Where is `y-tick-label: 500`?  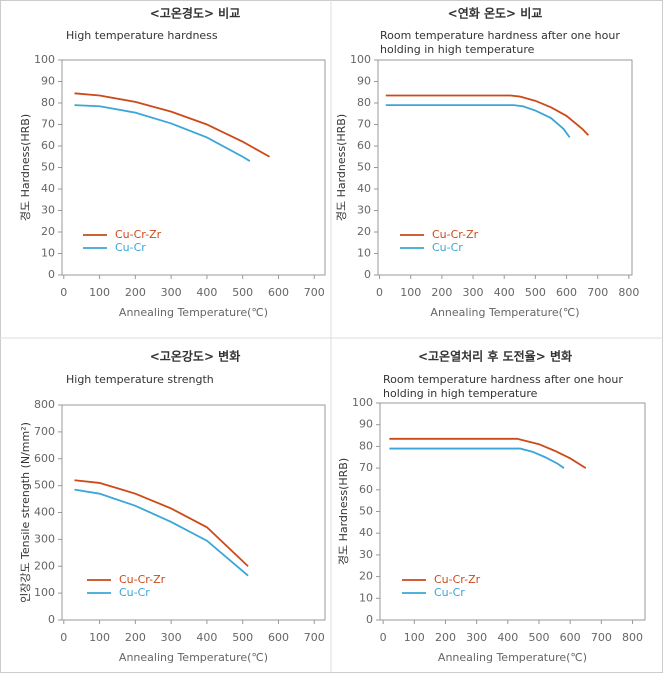
y-tick-label: 500 is located at coordinates (44, 485).